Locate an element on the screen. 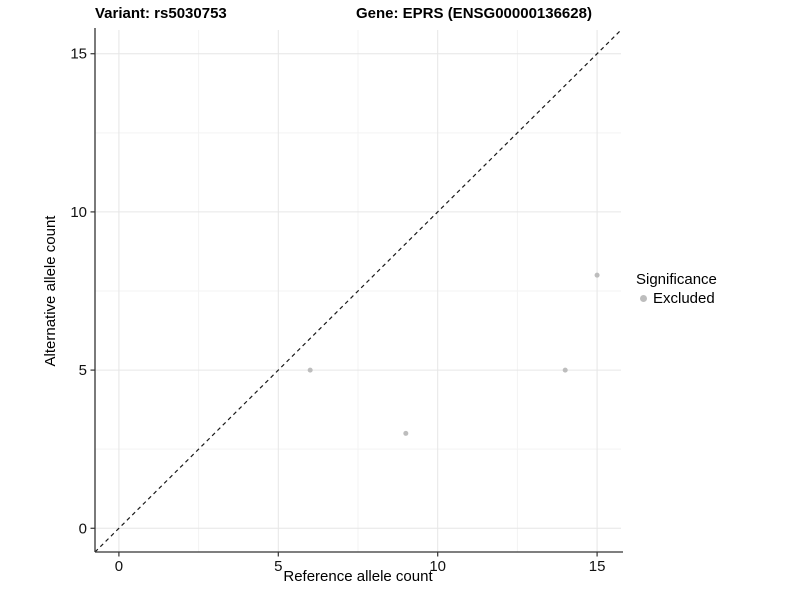 This screenshot has height=600, width=800. x-tick-label: 0 is located at coordinates (119, 566).